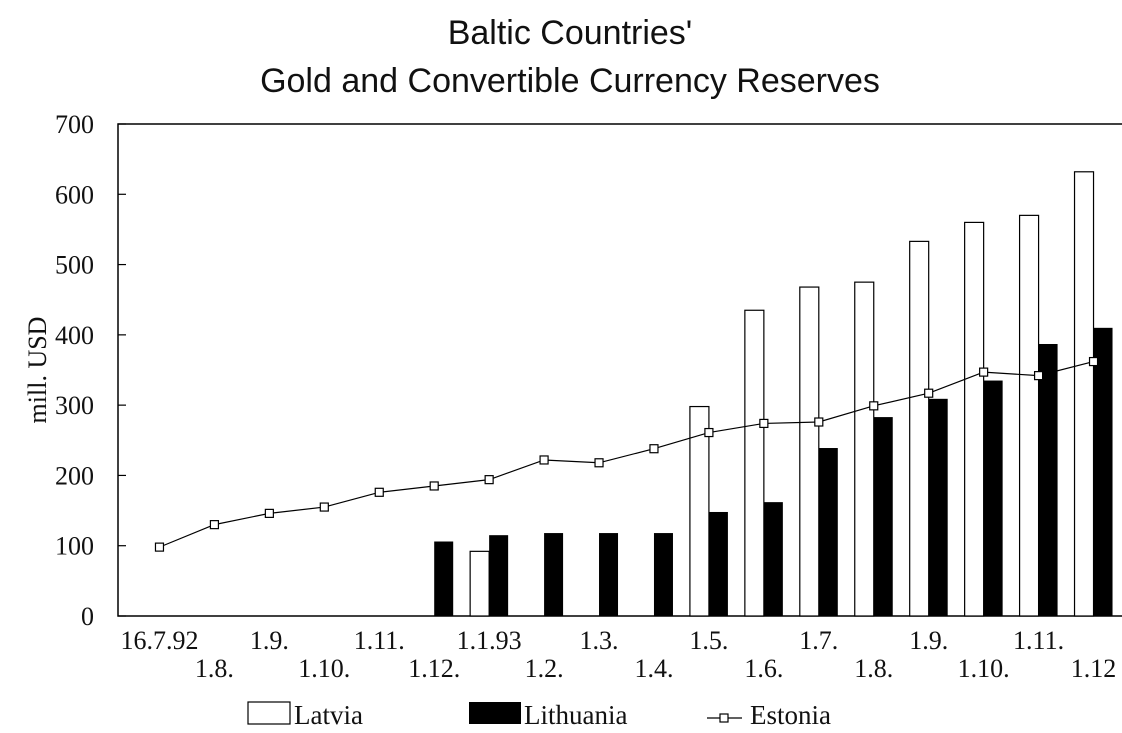 This screenshot has height=733, width=1122. Describe the element at coordinates (74, 194) in the screenshot. I see `y-tick-label: 600` at that location.